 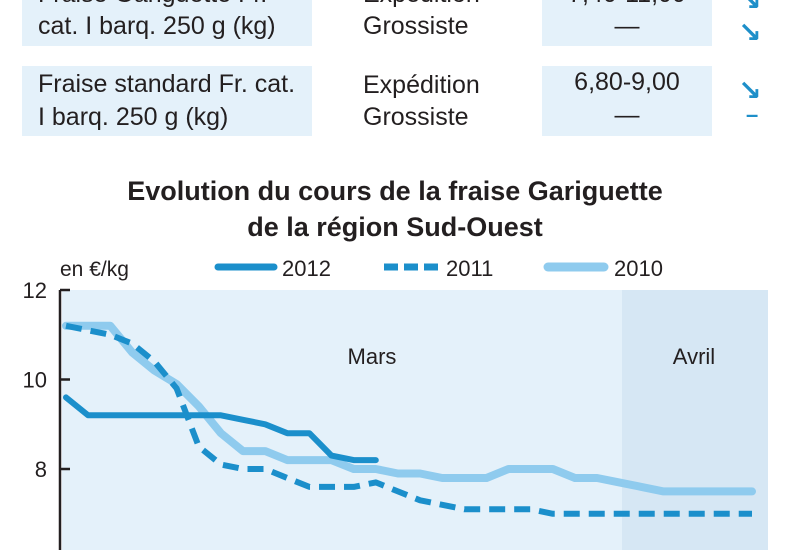 I want to click on april-band, so click(x=695, y=420).